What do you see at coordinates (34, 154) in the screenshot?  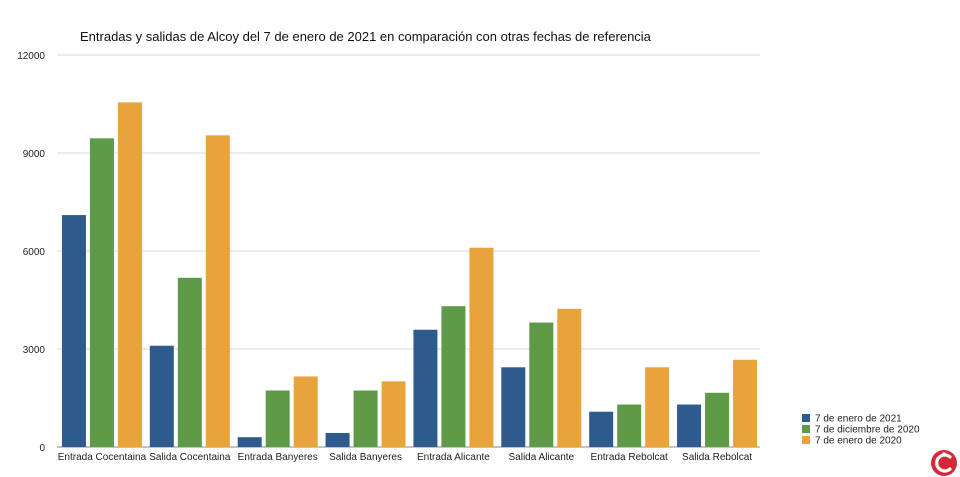 I see `y-tick-label: 9000` at bounding box center [34, 154].